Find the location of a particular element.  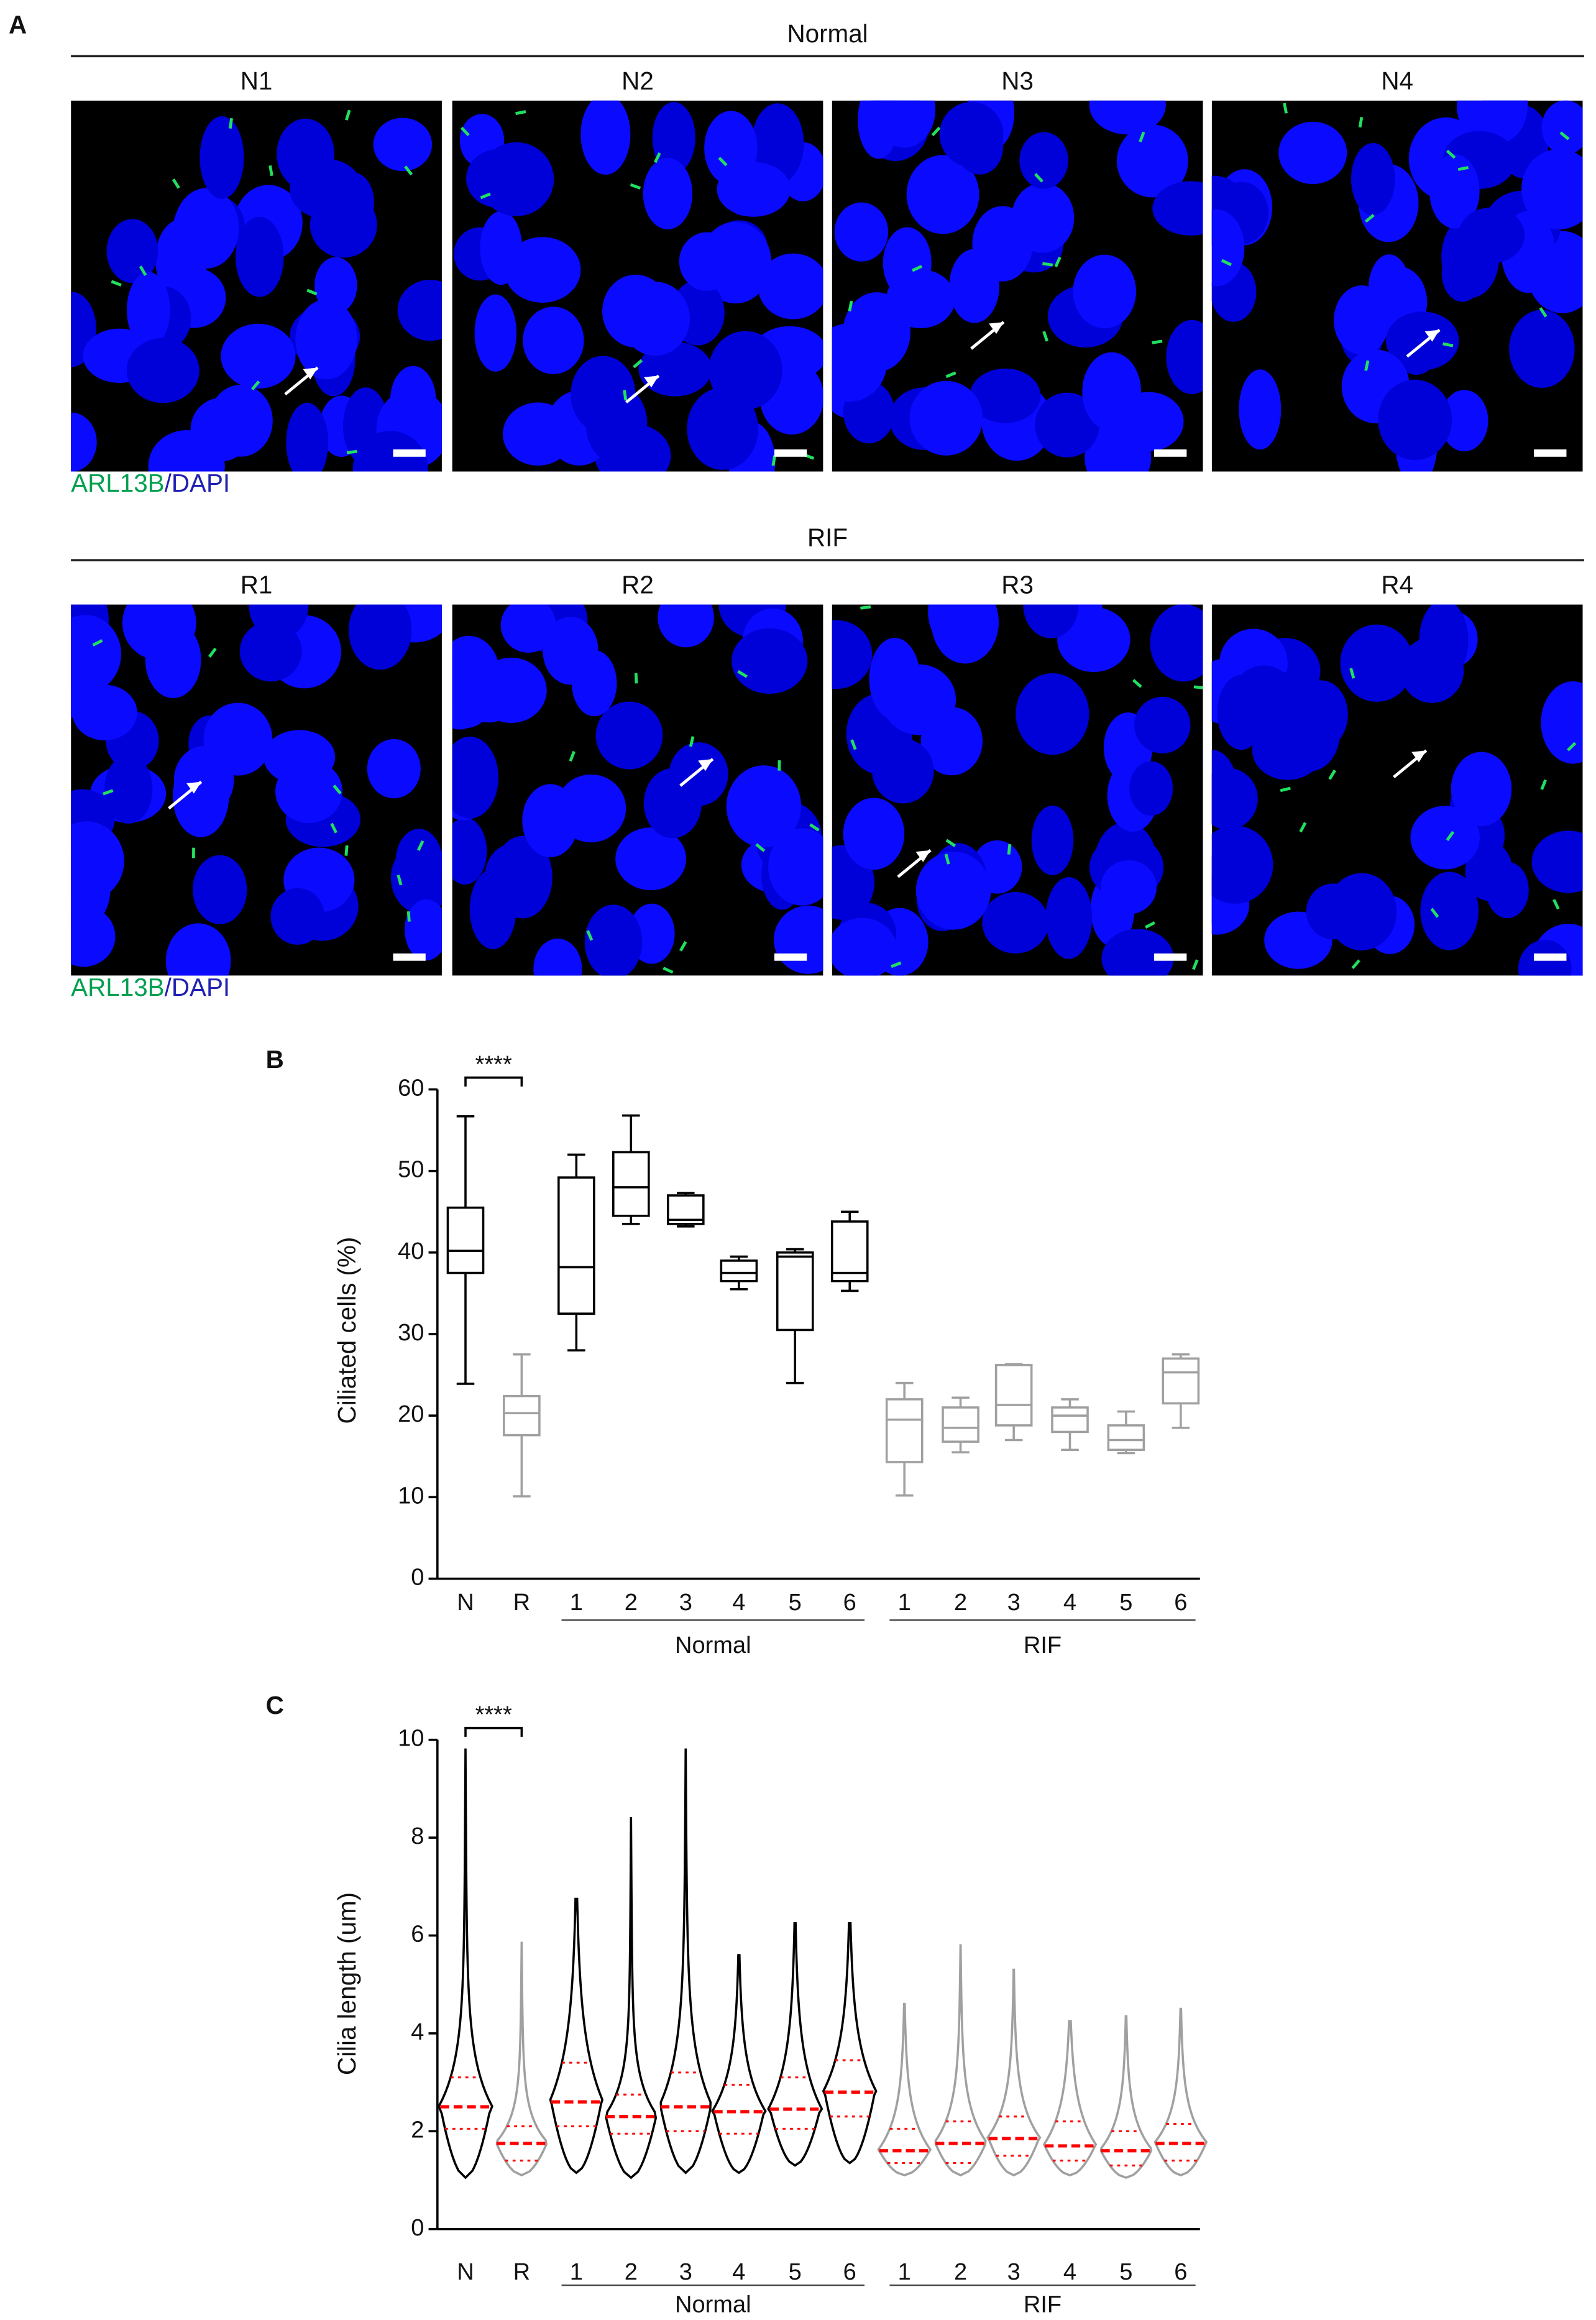

group-label: Normal is located at coordinates (713, 2304).